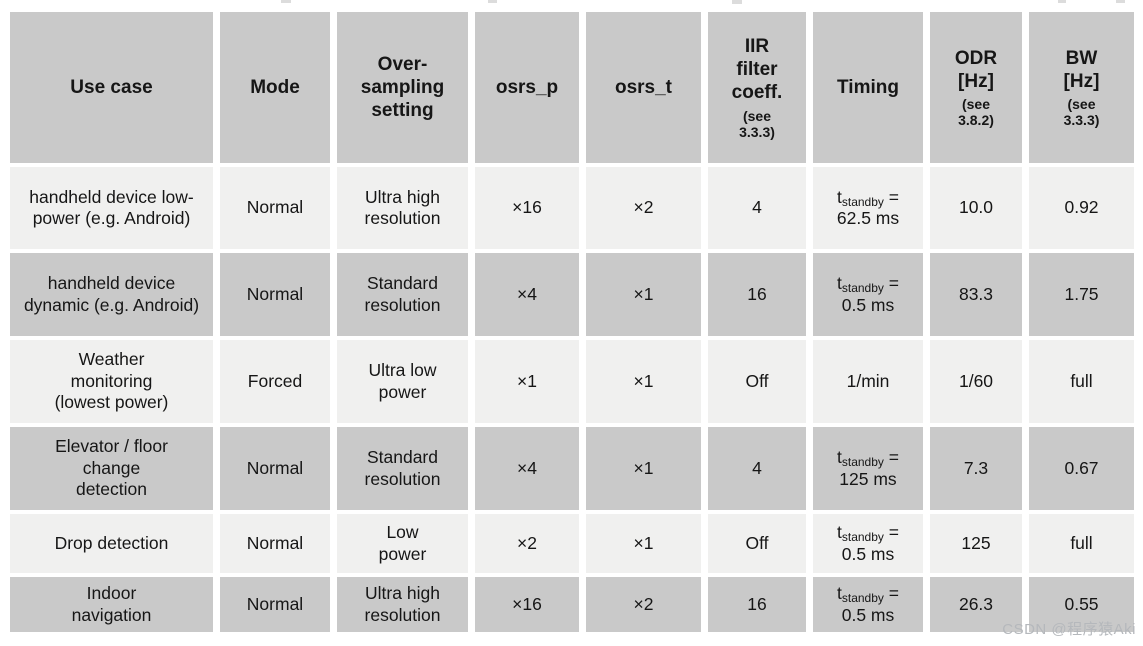 This screenshot has width=1143, height=646. I want to click on cell-use_case: handheld device dynamic (e.g. Android), so click(111, 294).